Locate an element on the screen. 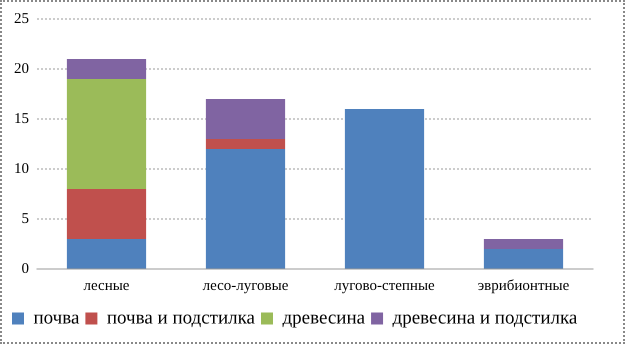 The height and width of the screenshot is (344, 625). x-tick-label: лесо-луговые is located at coordinates (245, 286).